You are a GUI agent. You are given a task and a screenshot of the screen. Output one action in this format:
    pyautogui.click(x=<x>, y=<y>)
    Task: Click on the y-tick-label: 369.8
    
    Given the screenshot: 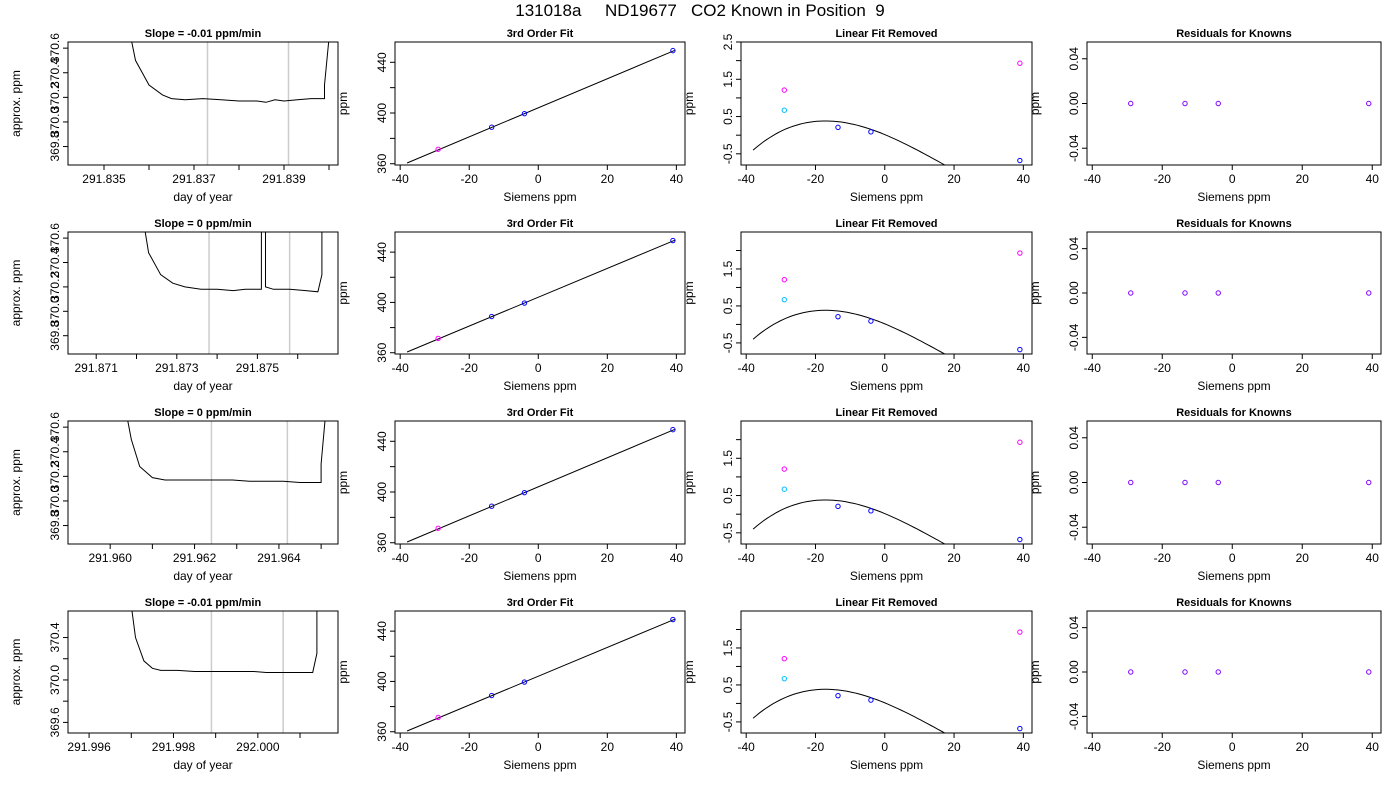 What is the action you would take?
    pyautogui.click(x=55, y=335)
    